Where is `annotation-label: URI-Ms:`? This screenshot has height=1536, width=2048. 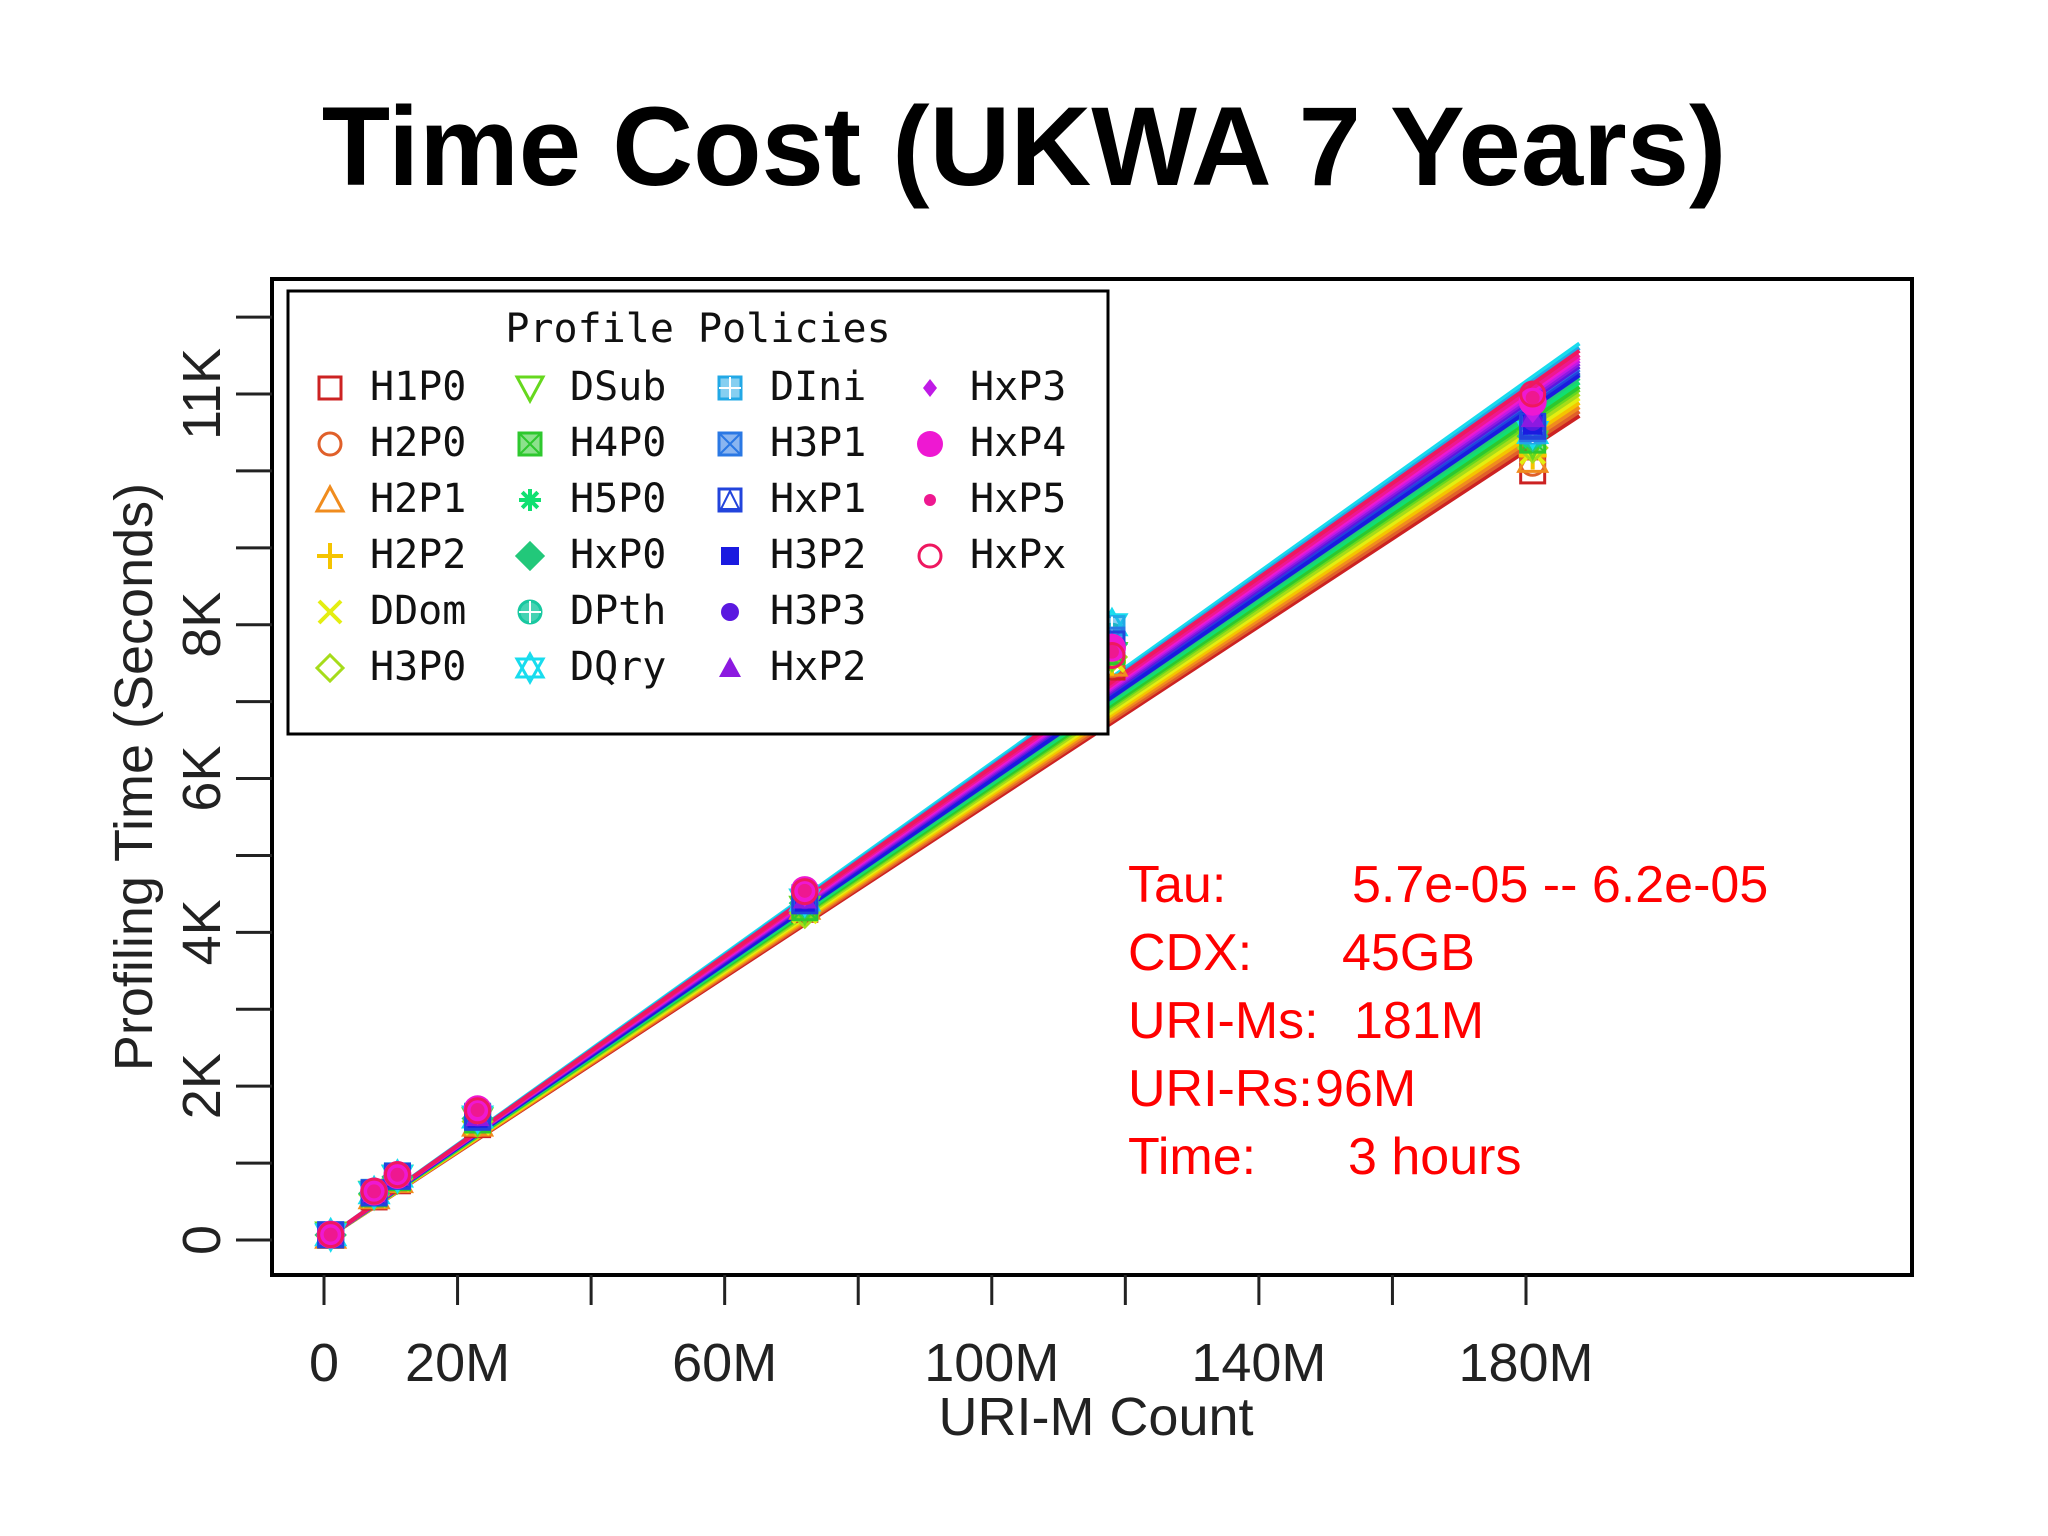 annotation-label: URI-Ms: is located at coordinates (1223, 1021).